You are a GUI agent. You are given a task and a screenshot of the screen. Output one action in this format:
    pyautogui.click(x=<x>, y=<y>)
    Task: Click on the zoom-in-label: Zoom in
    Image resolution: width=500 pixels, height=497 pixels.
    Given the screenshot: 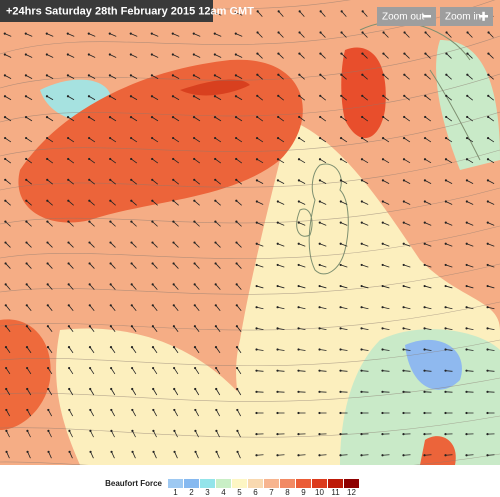 What is the action you would take?
    pyautogui.click(x=463, y=17)
    